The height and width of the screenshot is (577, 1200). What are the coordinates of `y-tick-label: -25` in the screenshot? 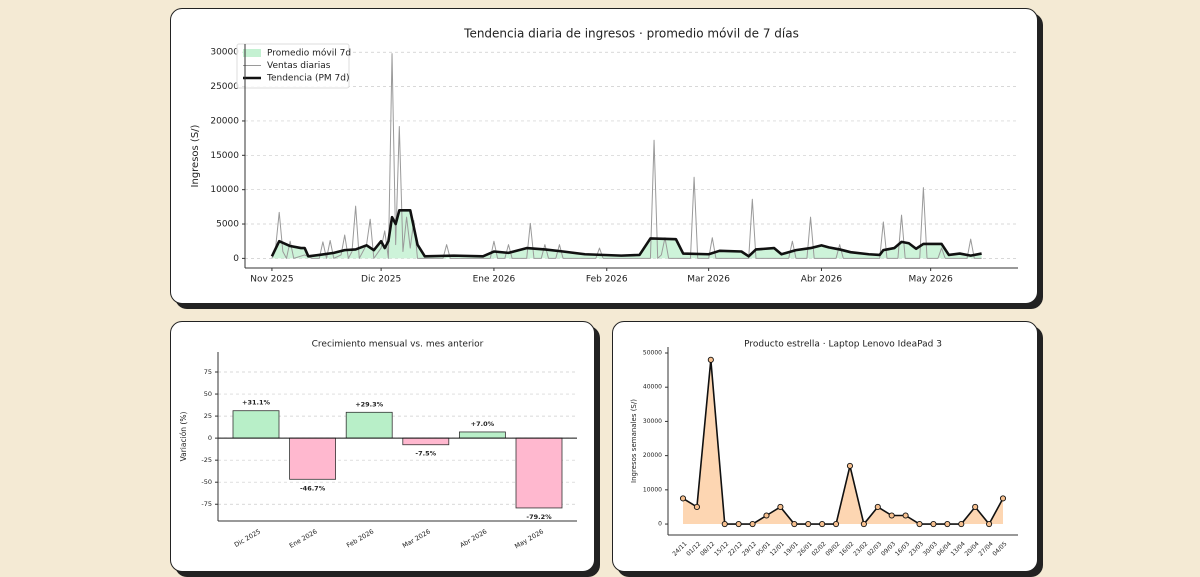 It's located at (206, 460).